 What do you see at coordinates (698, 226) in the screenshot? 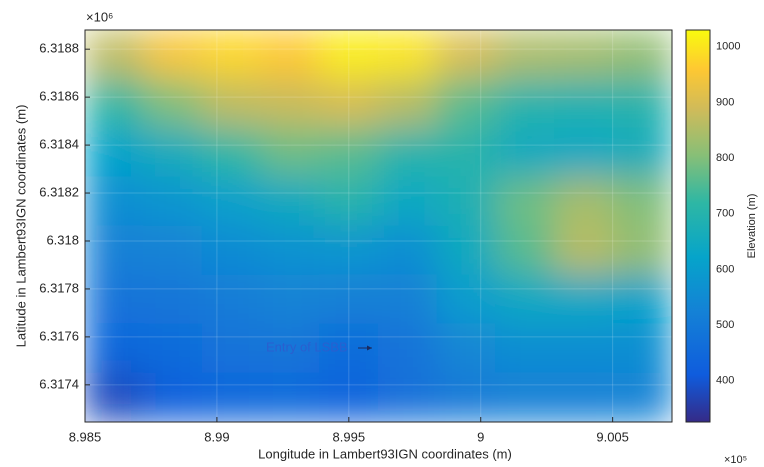
I see `colorbar` at bounding box center [698, 226].